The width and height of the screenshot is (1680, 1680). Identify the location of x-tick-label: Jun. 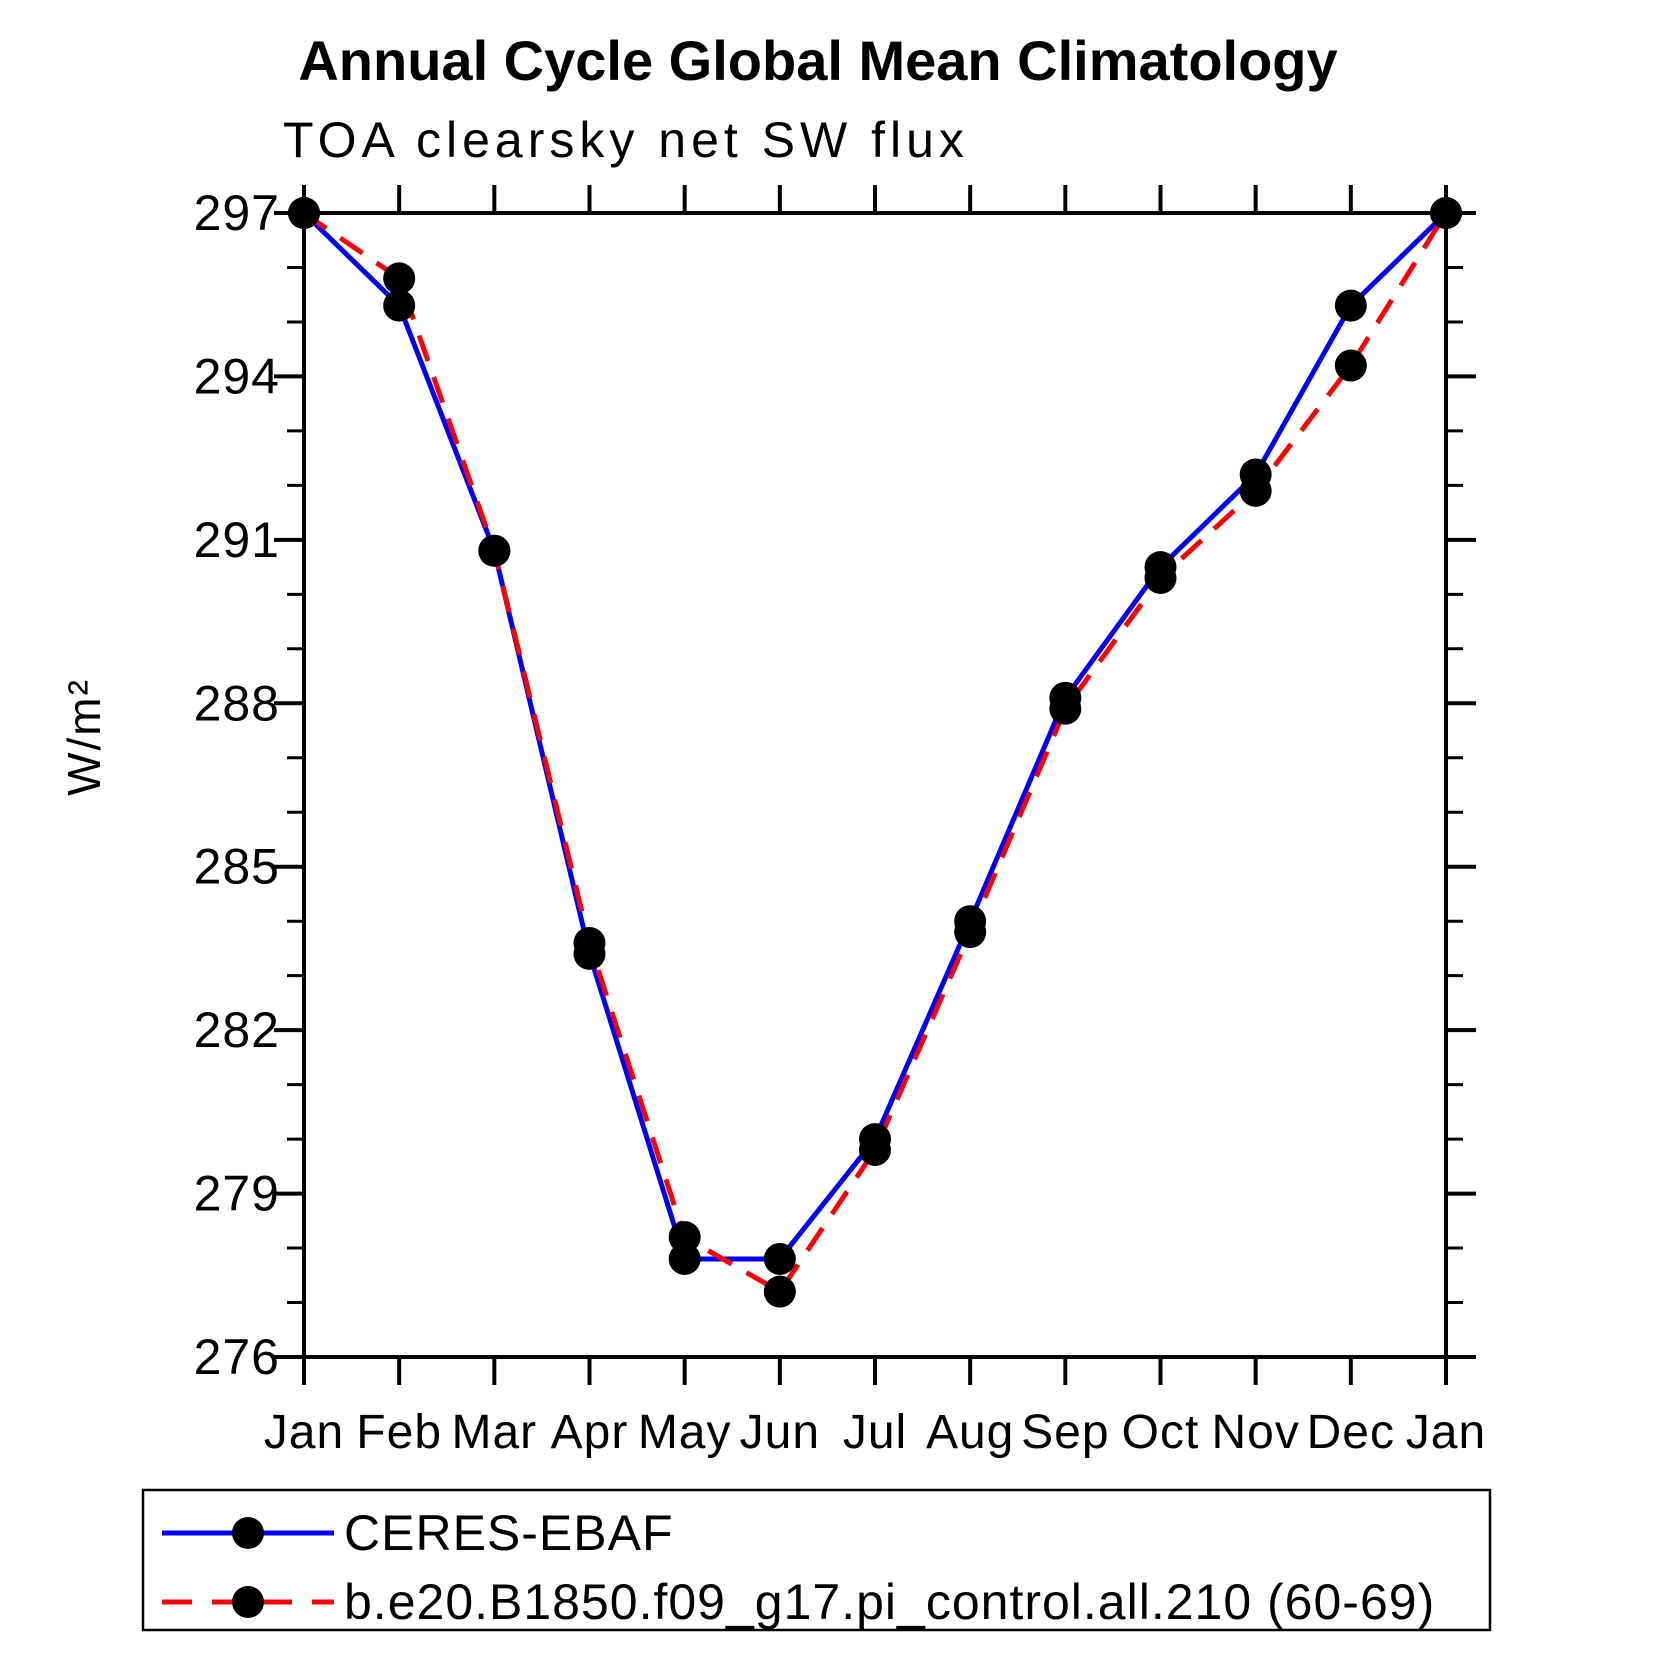
(780, 1432).